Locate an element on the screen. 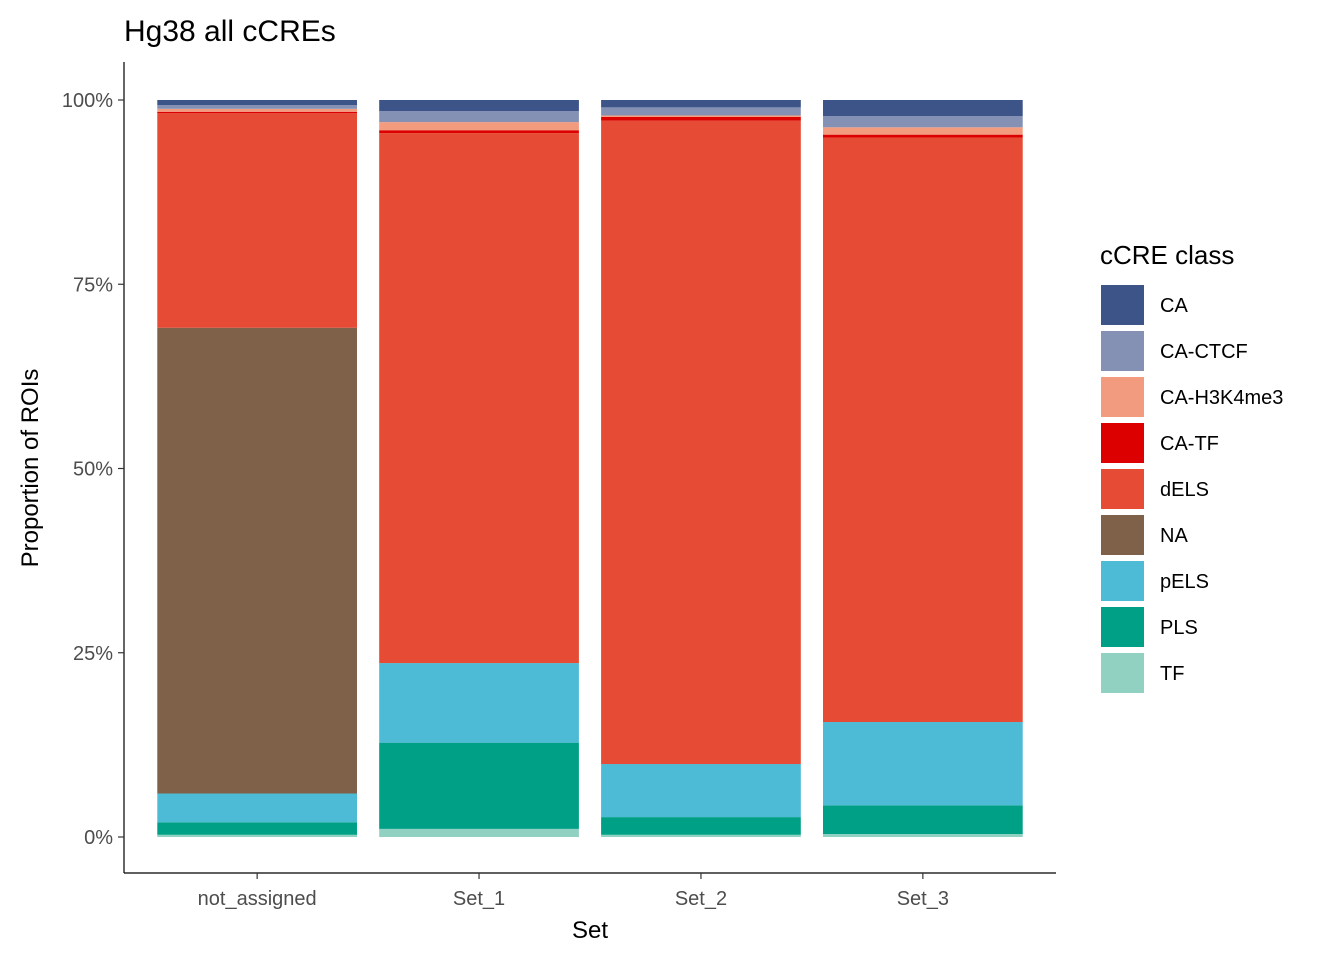  legend-label-CA-CTCF: CA-CTCF is located at coordinates (1204, 352).